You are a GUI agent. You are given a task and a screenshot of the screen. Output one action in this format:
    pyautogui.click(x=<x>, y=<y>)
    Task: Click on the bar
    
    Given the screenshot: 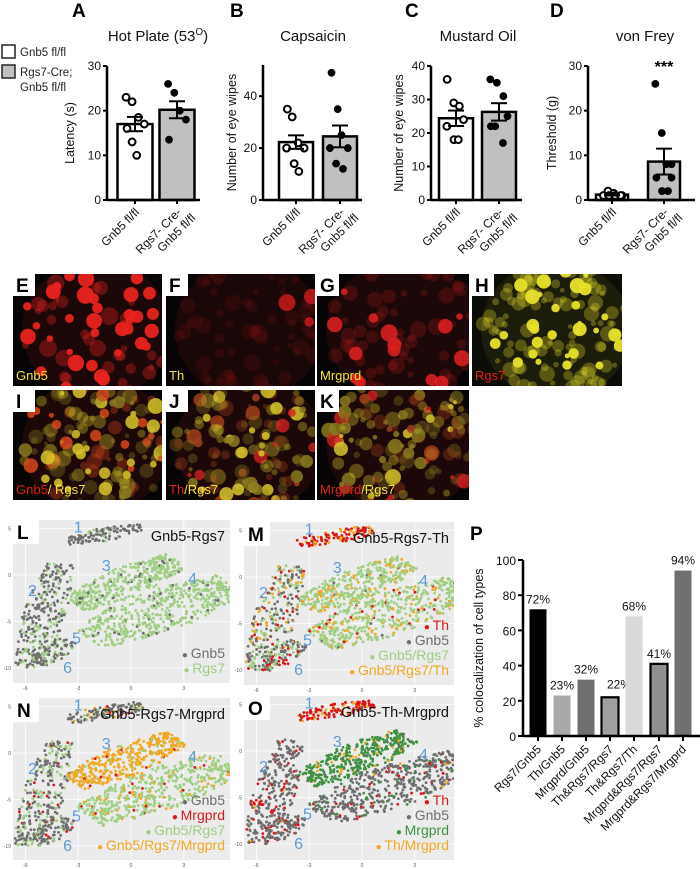 What is the action you would take?
    pyautogui.click(x=456, y=159)
    